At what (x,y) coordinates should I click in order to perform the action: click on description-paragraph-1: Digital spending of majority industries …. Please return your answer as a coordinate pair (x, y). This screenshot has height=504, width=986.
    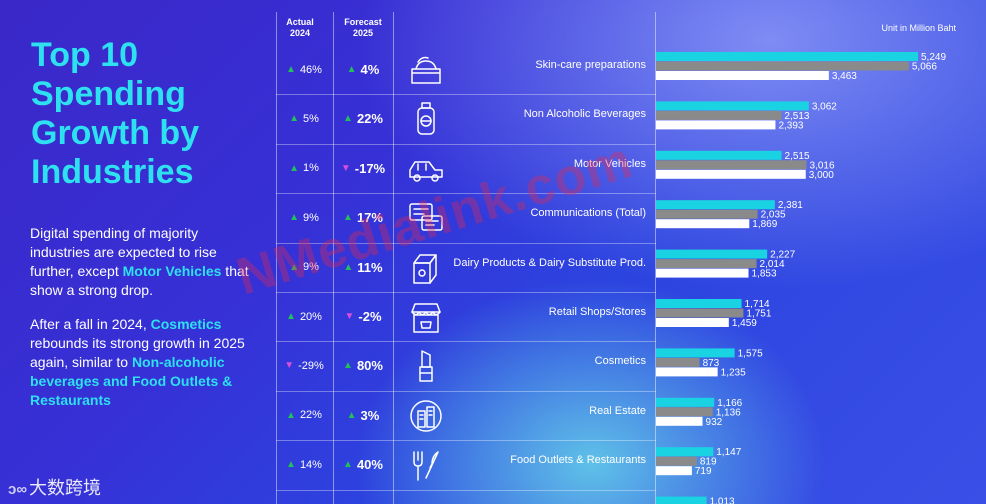
    Looking at the image, I should click on (142, 262).